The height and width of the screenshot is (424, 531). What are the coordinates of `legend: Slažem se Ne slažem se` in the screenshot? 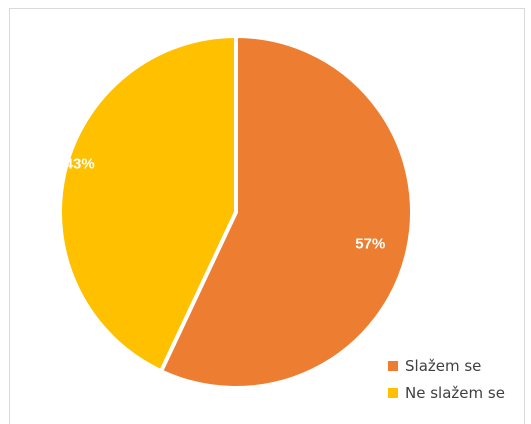 It's located at (446, 379).